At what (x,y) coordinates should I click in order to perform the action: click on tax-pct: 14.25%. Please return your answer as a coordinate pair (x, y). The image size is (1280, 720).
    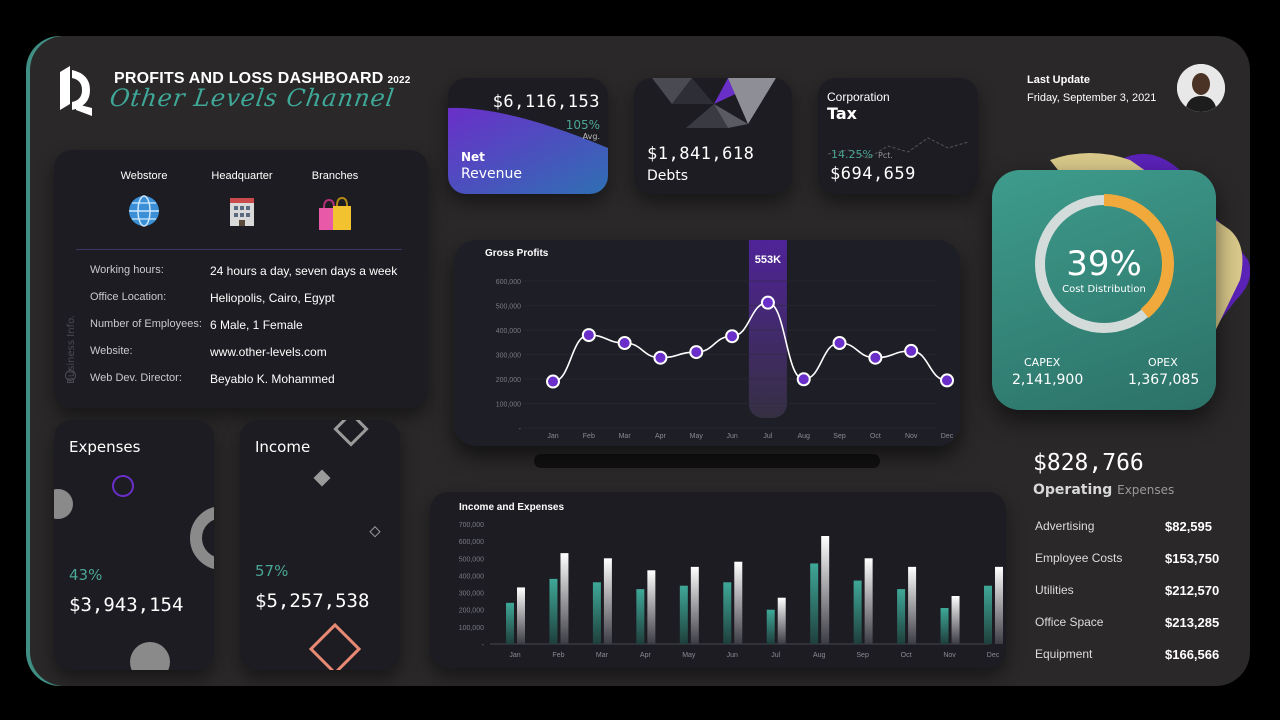
    Looking at the image, I should click on (852, 154).